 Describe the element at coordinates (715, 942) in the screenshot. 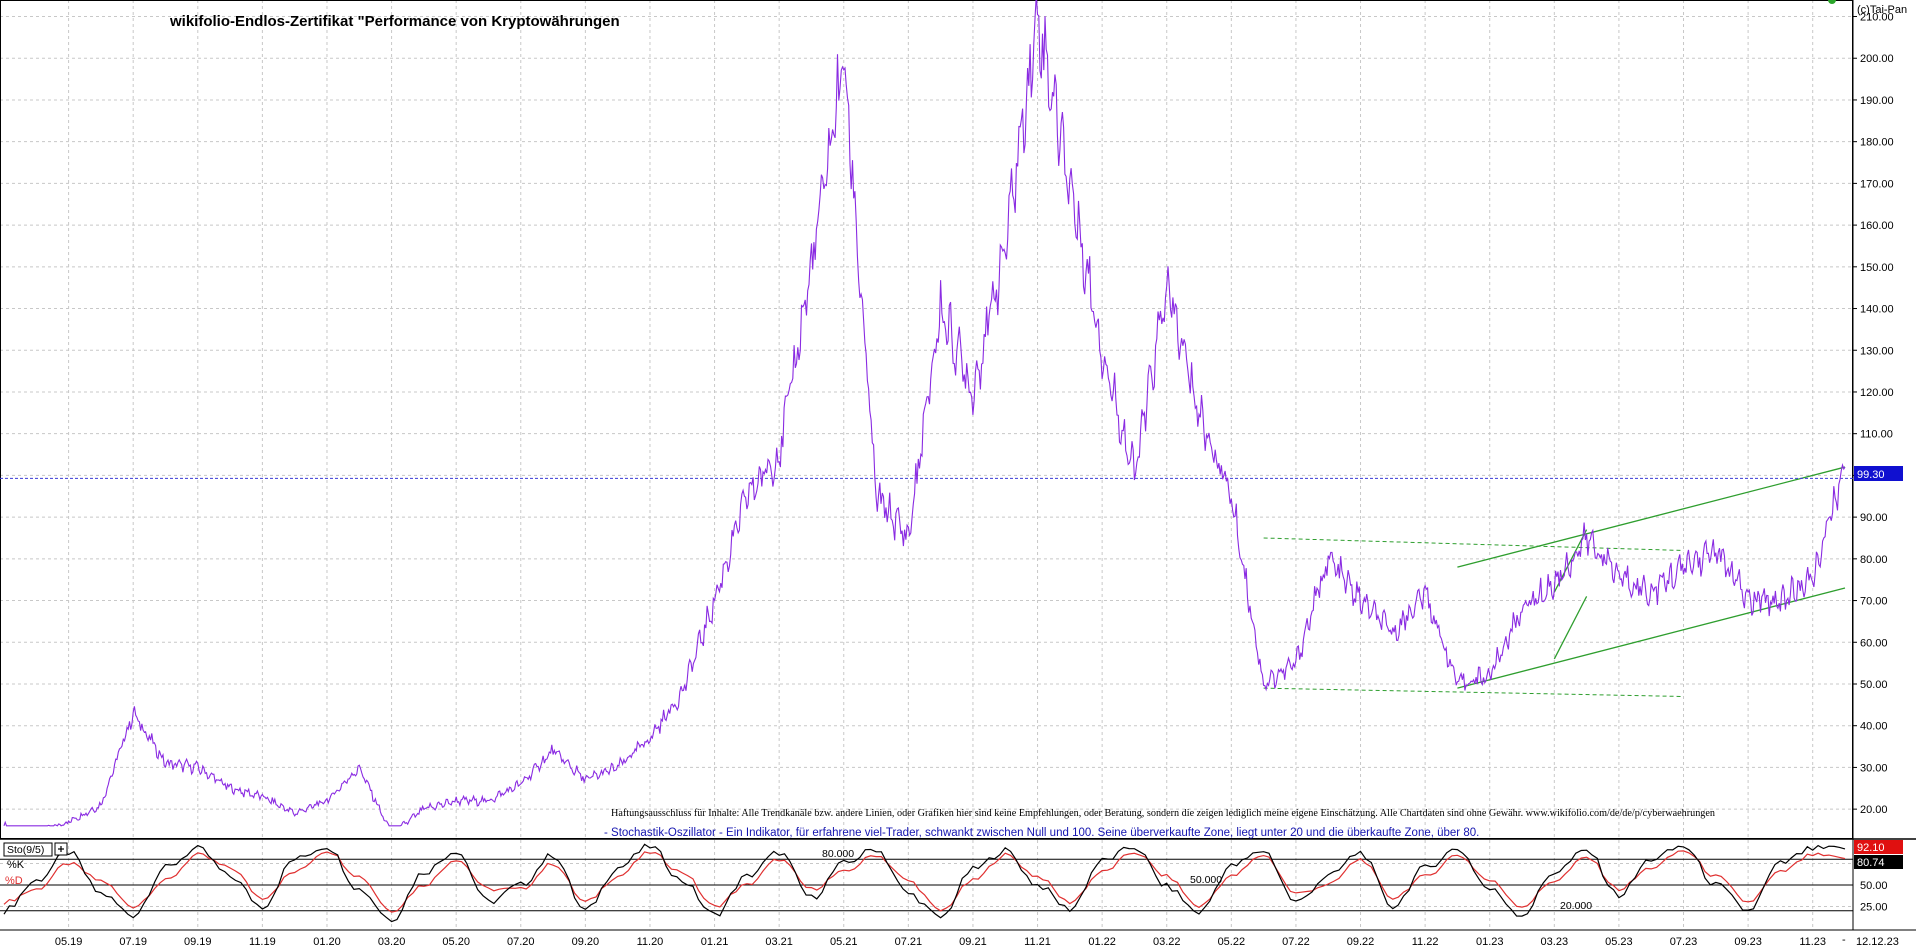

I see `x-tick-label: 01.21` at that location.